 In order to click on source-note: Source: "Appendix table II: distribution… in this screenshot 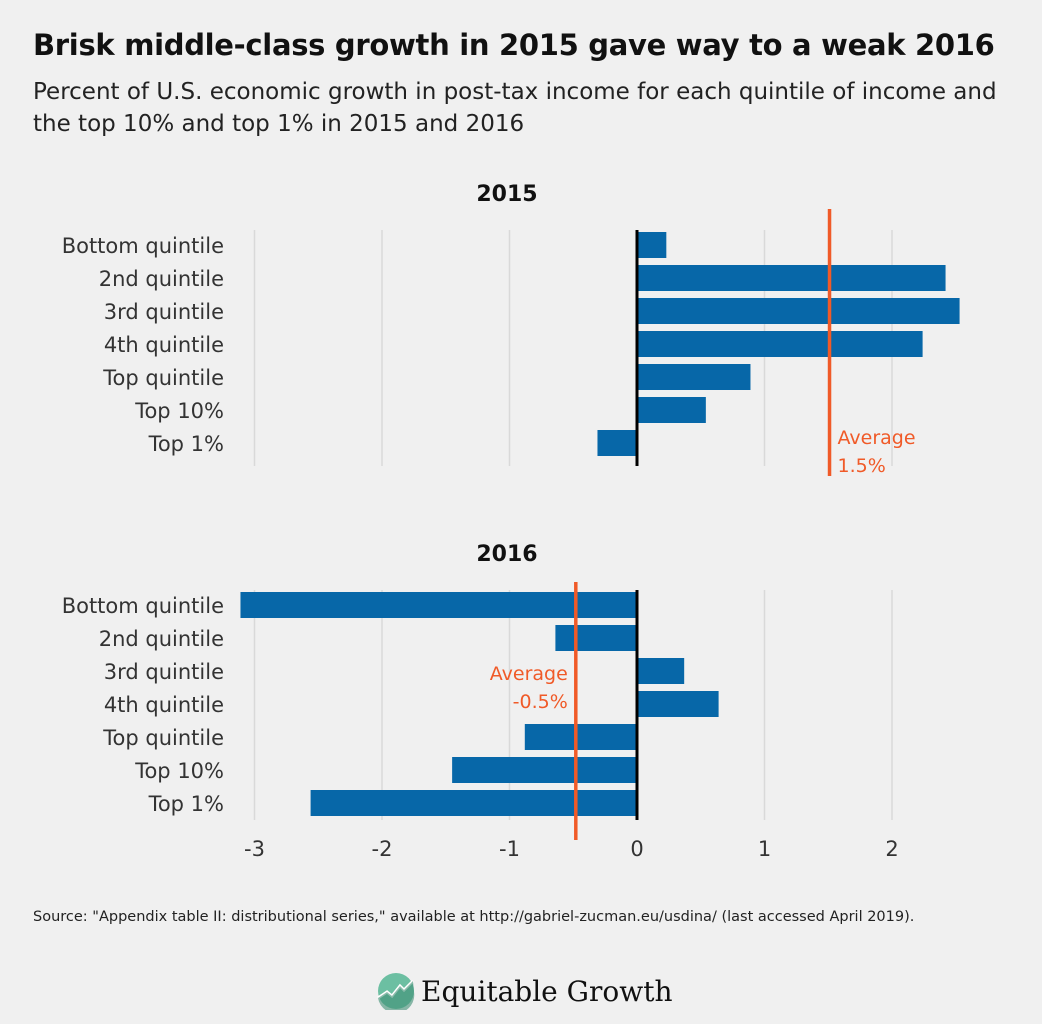, I will do `click(474, 917)`.